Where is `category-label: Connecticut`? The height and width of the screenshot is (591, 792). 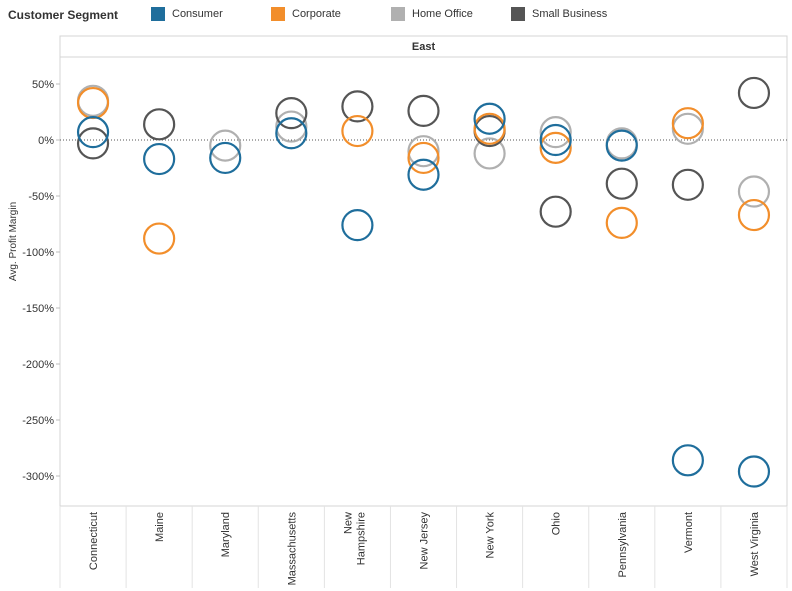
category-label: Connecticut is located at coordinates (94, 541).